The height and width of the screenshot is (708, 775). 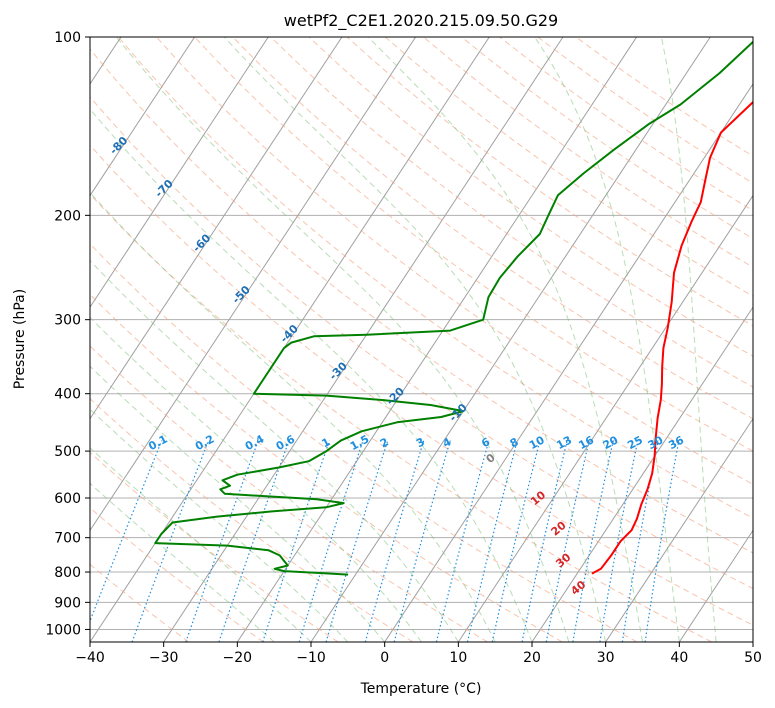 I want to click on y-tick-label: 300, so click(x=67, y=321).